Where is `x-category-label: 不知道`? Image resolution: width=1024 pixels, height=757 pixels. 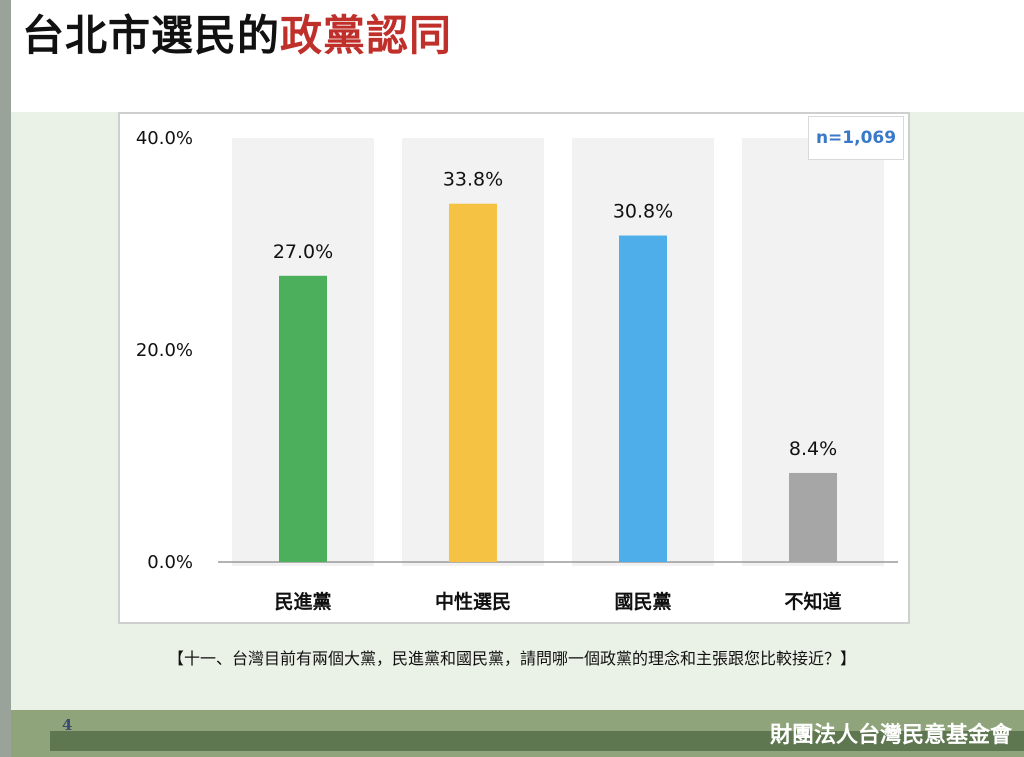 x-category-label: 不知道 is located at coordinates (812, 601).